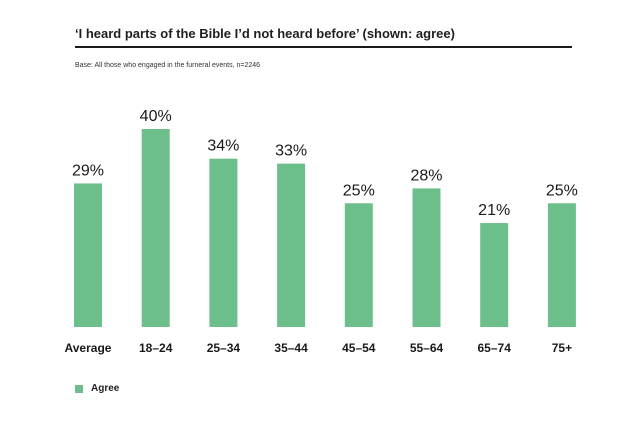 This screenshot has height=429, width=630. What do you see at coordinates (223, 146) in the screenshot?
I see `value-label-2: 34%` at bounding box center [223, 146].